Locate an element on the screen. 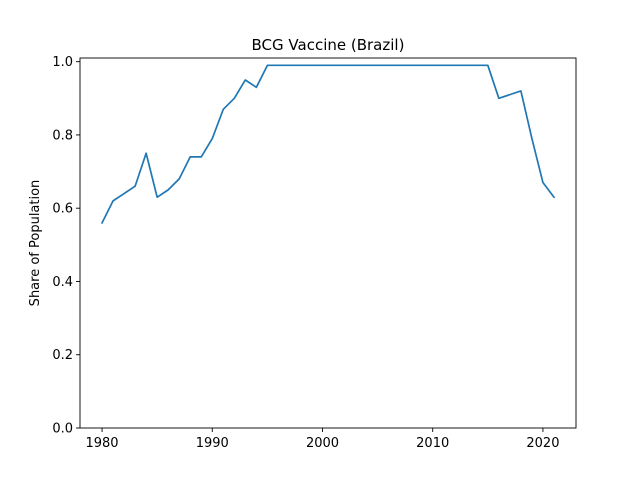 The image size is (640, 480). y-tick-label: 0.0 is located at coordinates (62, 429).